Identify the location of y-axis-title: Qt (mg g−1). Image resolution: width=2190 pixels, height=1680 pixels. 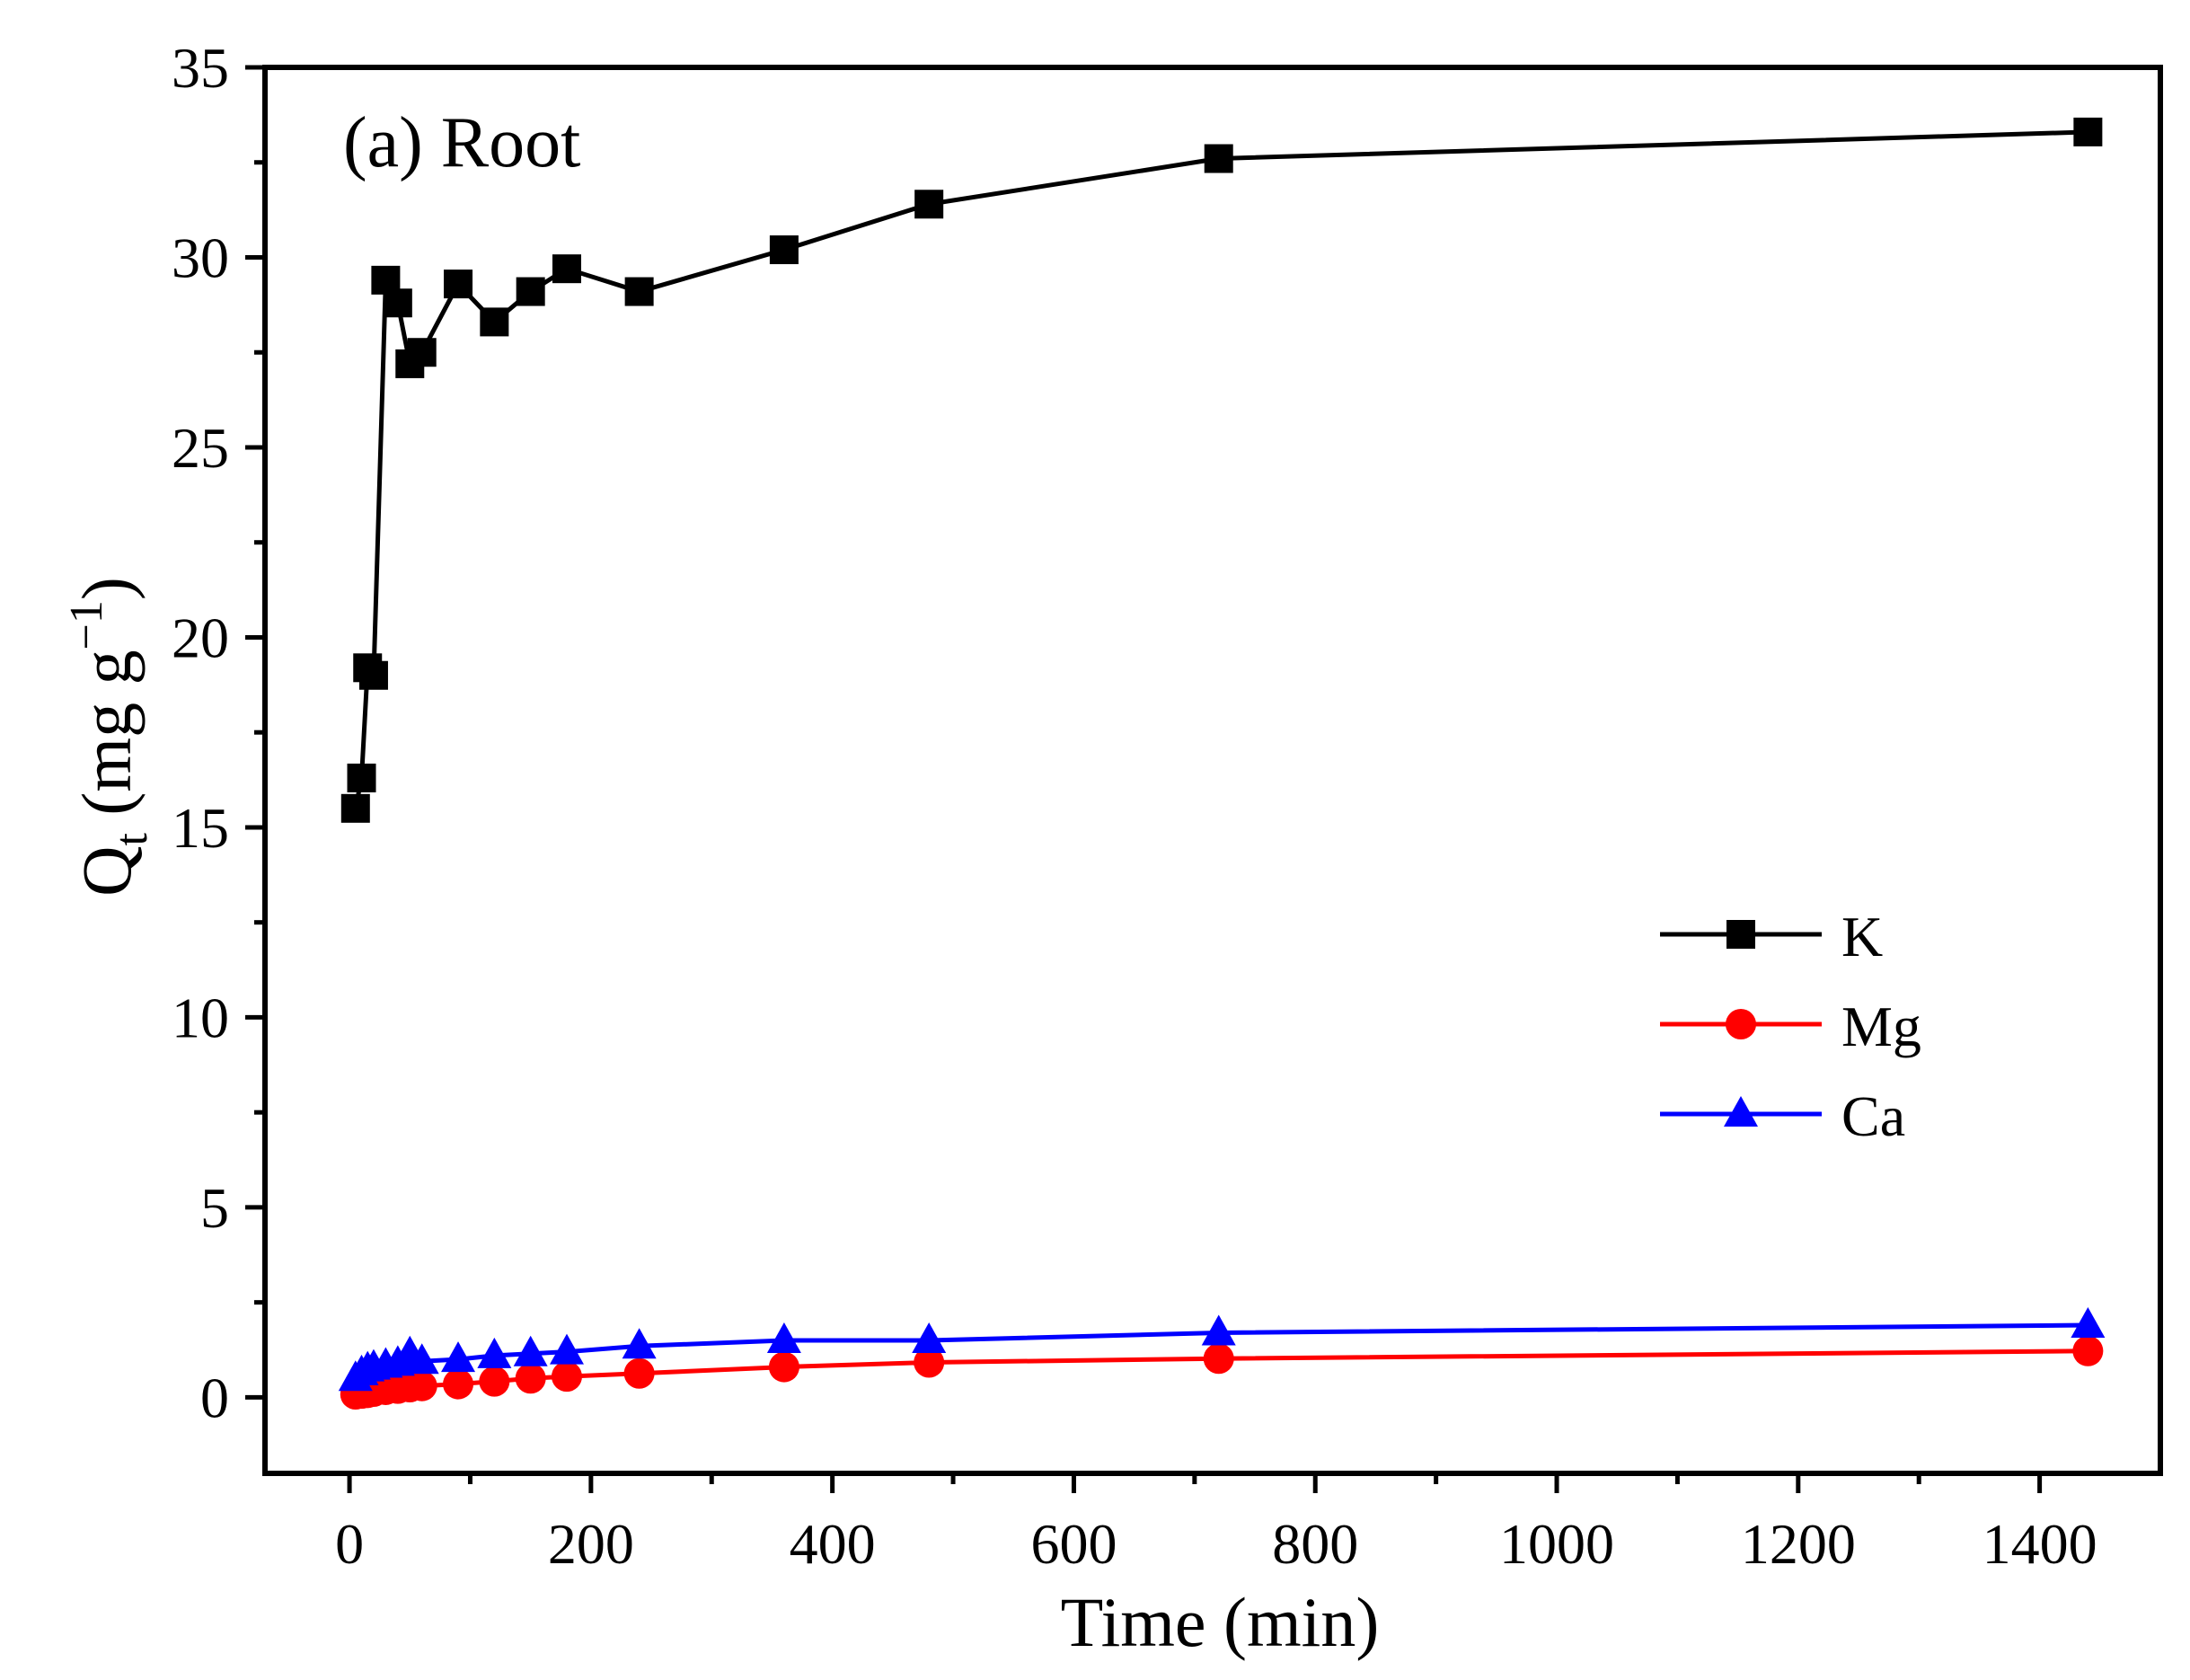
(109, 737).